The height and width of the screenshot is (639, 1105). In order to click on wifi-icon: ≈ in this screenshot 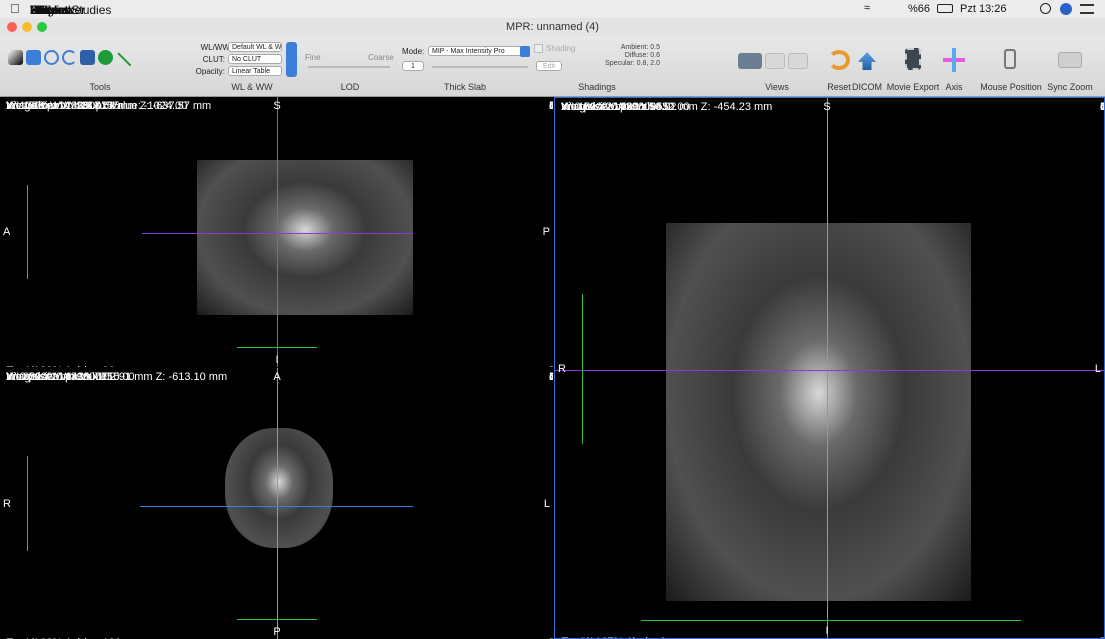, I will do `click(867, 8)`.